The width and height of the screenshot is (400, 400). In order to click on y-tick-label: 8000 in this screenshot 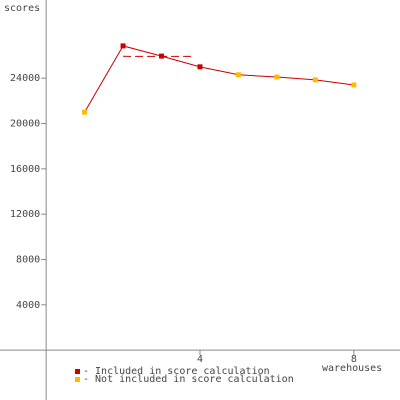, I will do `click(28, 259)`.